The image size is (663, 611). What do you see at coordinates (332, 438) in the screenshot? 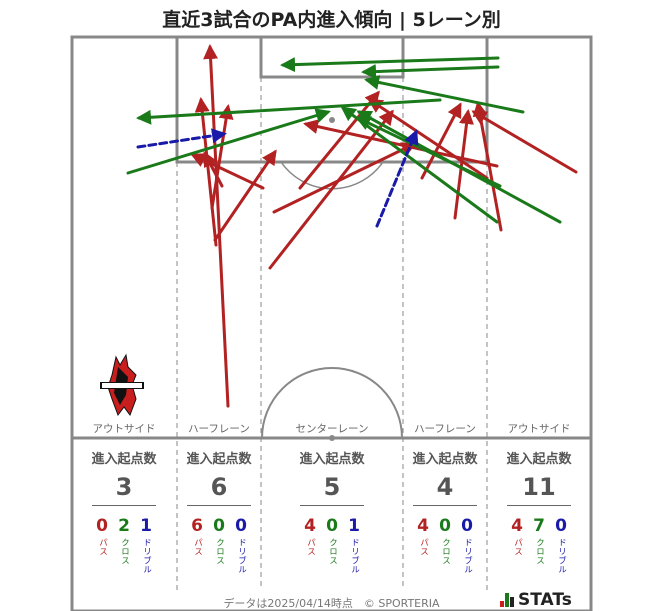
I see `center-spot` at bounding box center [332, 438].